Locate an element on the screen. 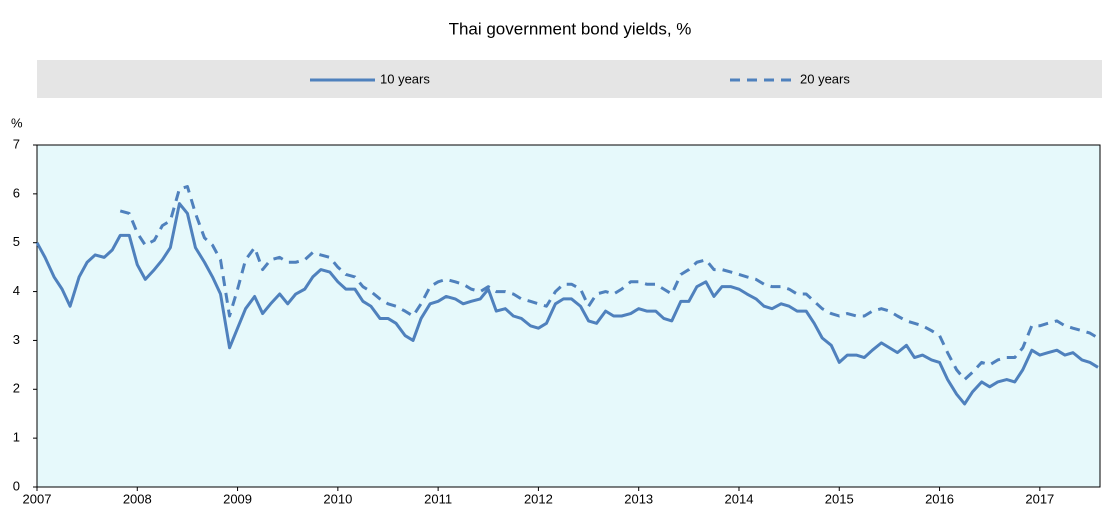 This screenshot has height=515, width=1102. y-unit: % is located at coordinates (17, 122).